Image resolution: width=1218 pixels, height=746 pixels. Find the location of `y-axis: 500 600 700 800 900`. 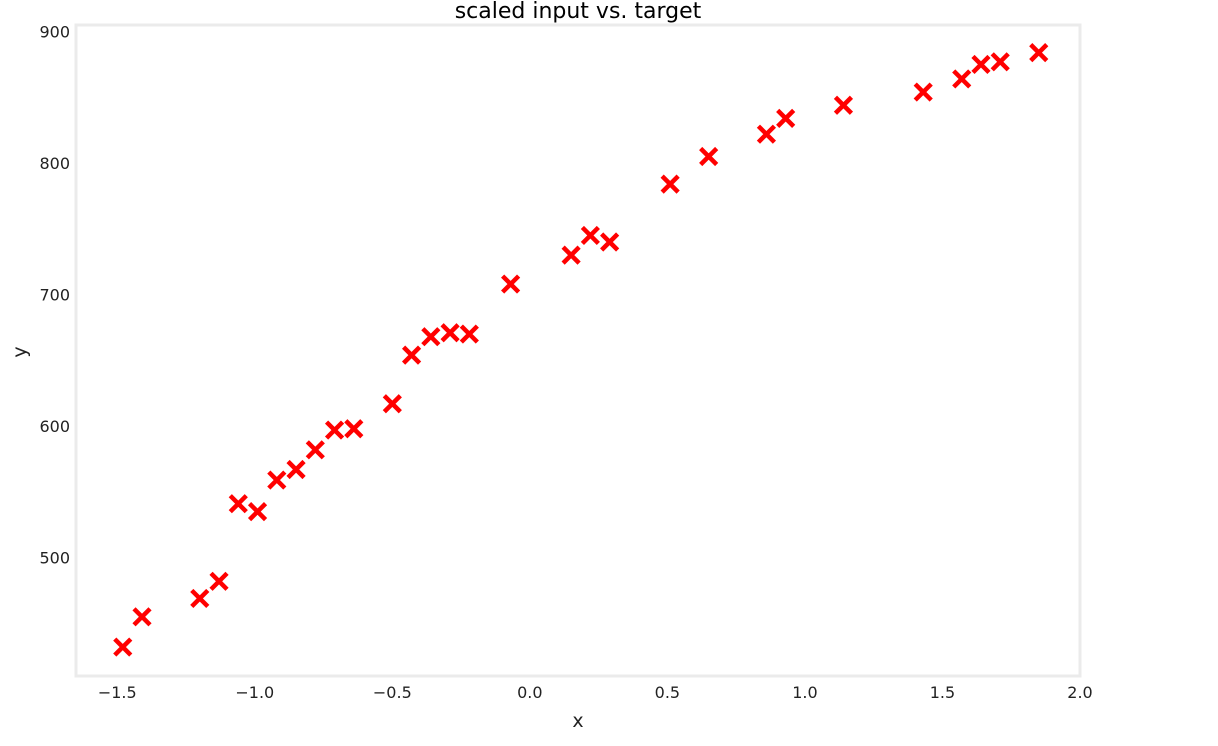

y-axis: 500 600 700 800 900 is located at coordinates (54, 295).